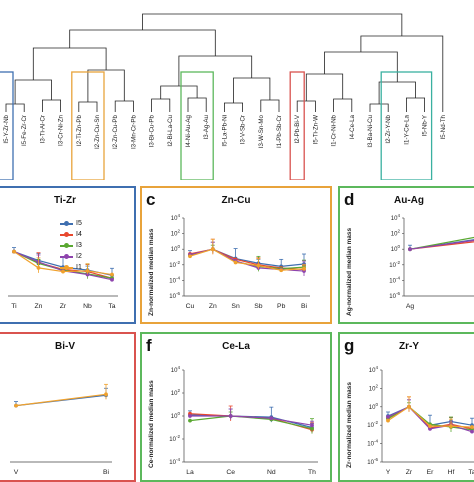  Describe the element at coordinates (149, 345) in the screenshot. I see `panel-ce-la-letter: f` at that location.